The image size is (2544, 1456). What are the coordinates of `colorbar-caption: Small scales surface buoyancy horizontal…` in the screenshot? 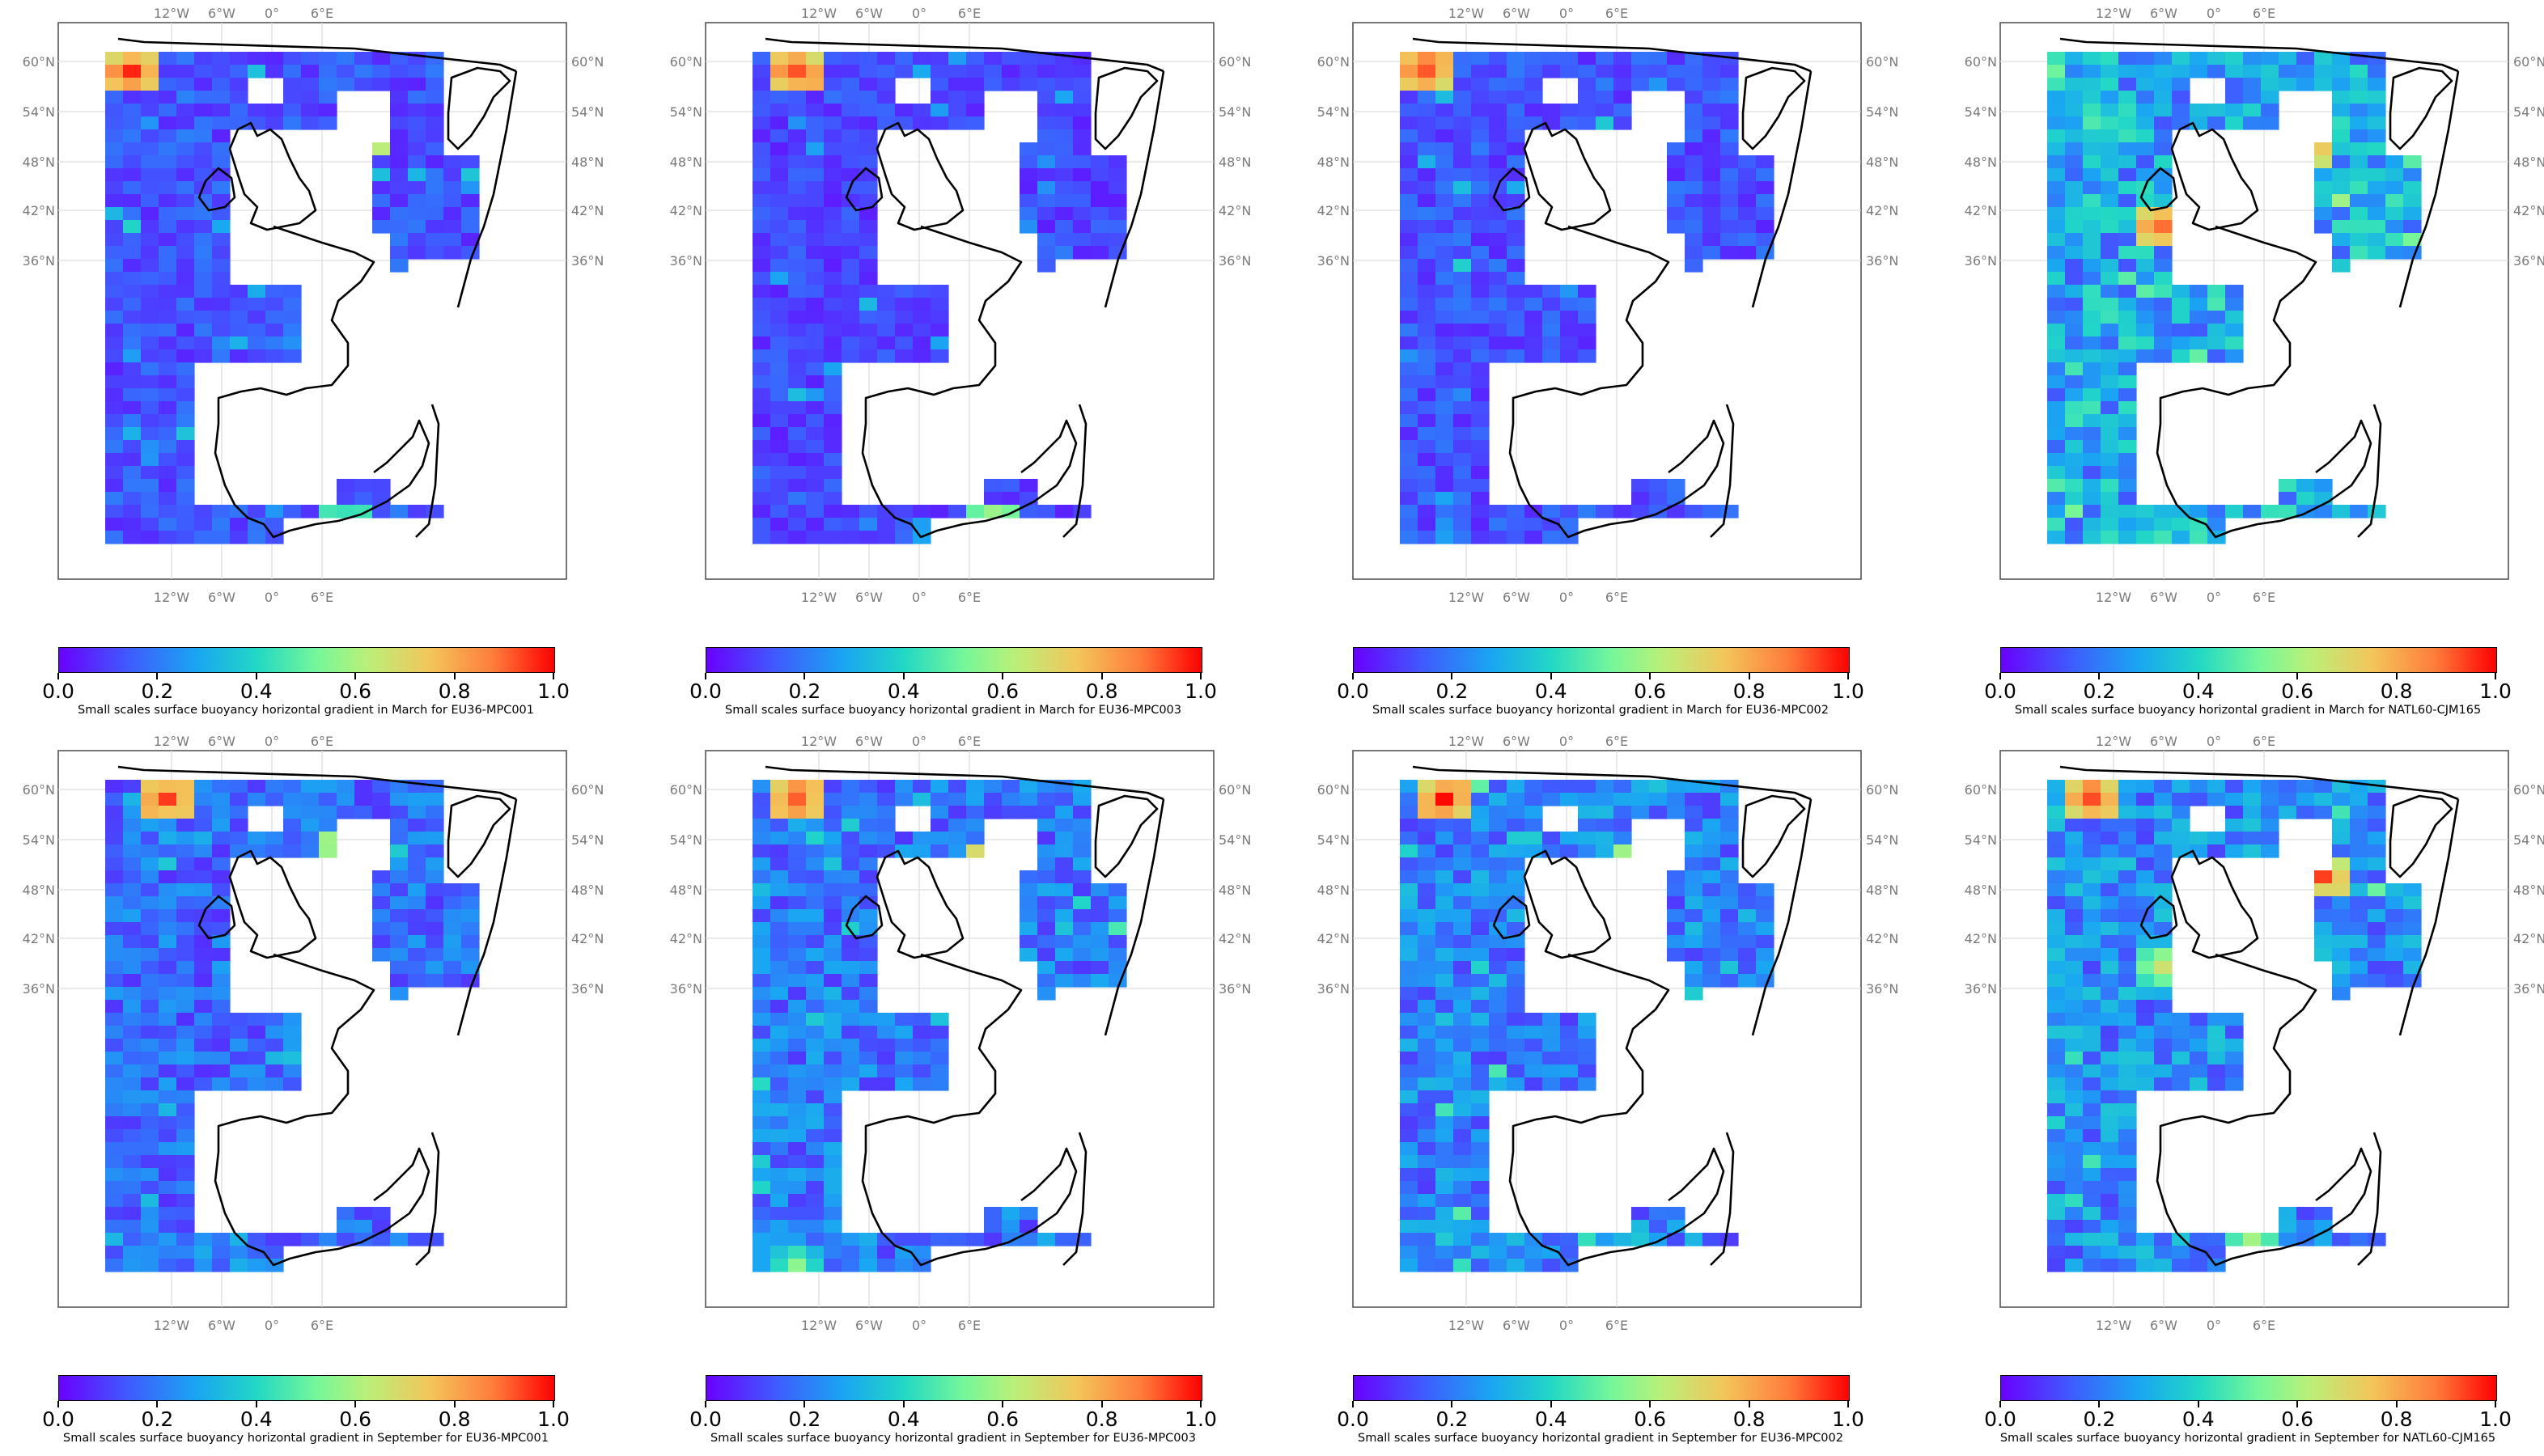 It's located at (953, 710).